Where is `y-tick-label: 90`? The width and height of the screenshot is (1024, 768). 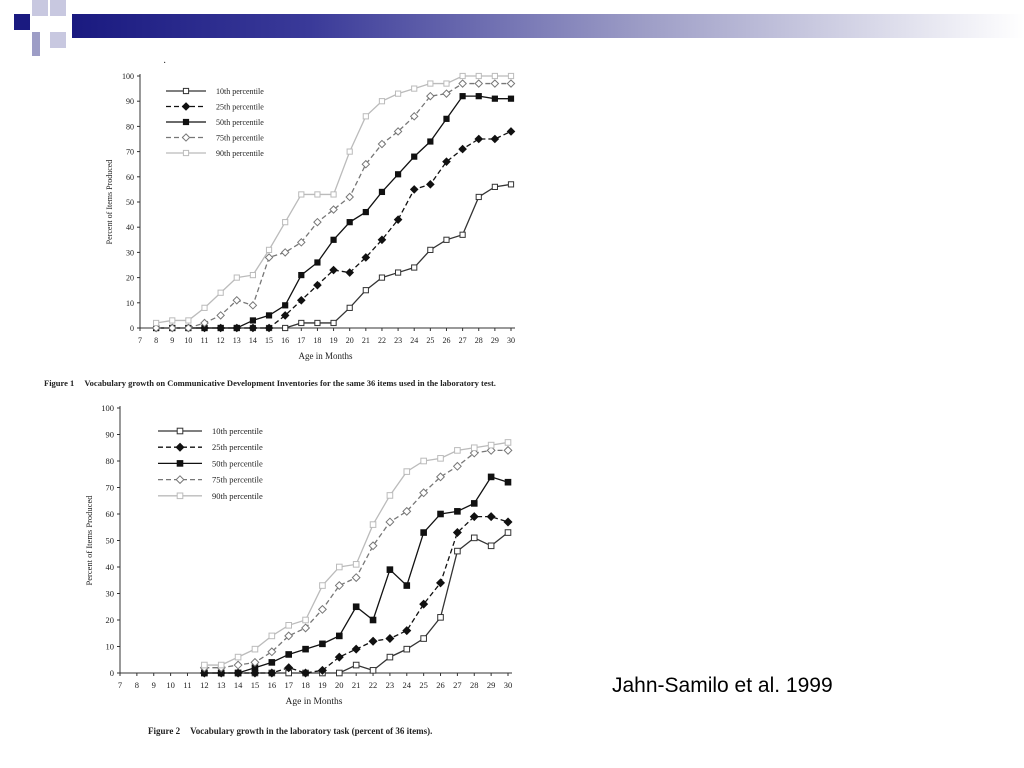 y-tick-label: 90 is located at coordinates (110, 435).